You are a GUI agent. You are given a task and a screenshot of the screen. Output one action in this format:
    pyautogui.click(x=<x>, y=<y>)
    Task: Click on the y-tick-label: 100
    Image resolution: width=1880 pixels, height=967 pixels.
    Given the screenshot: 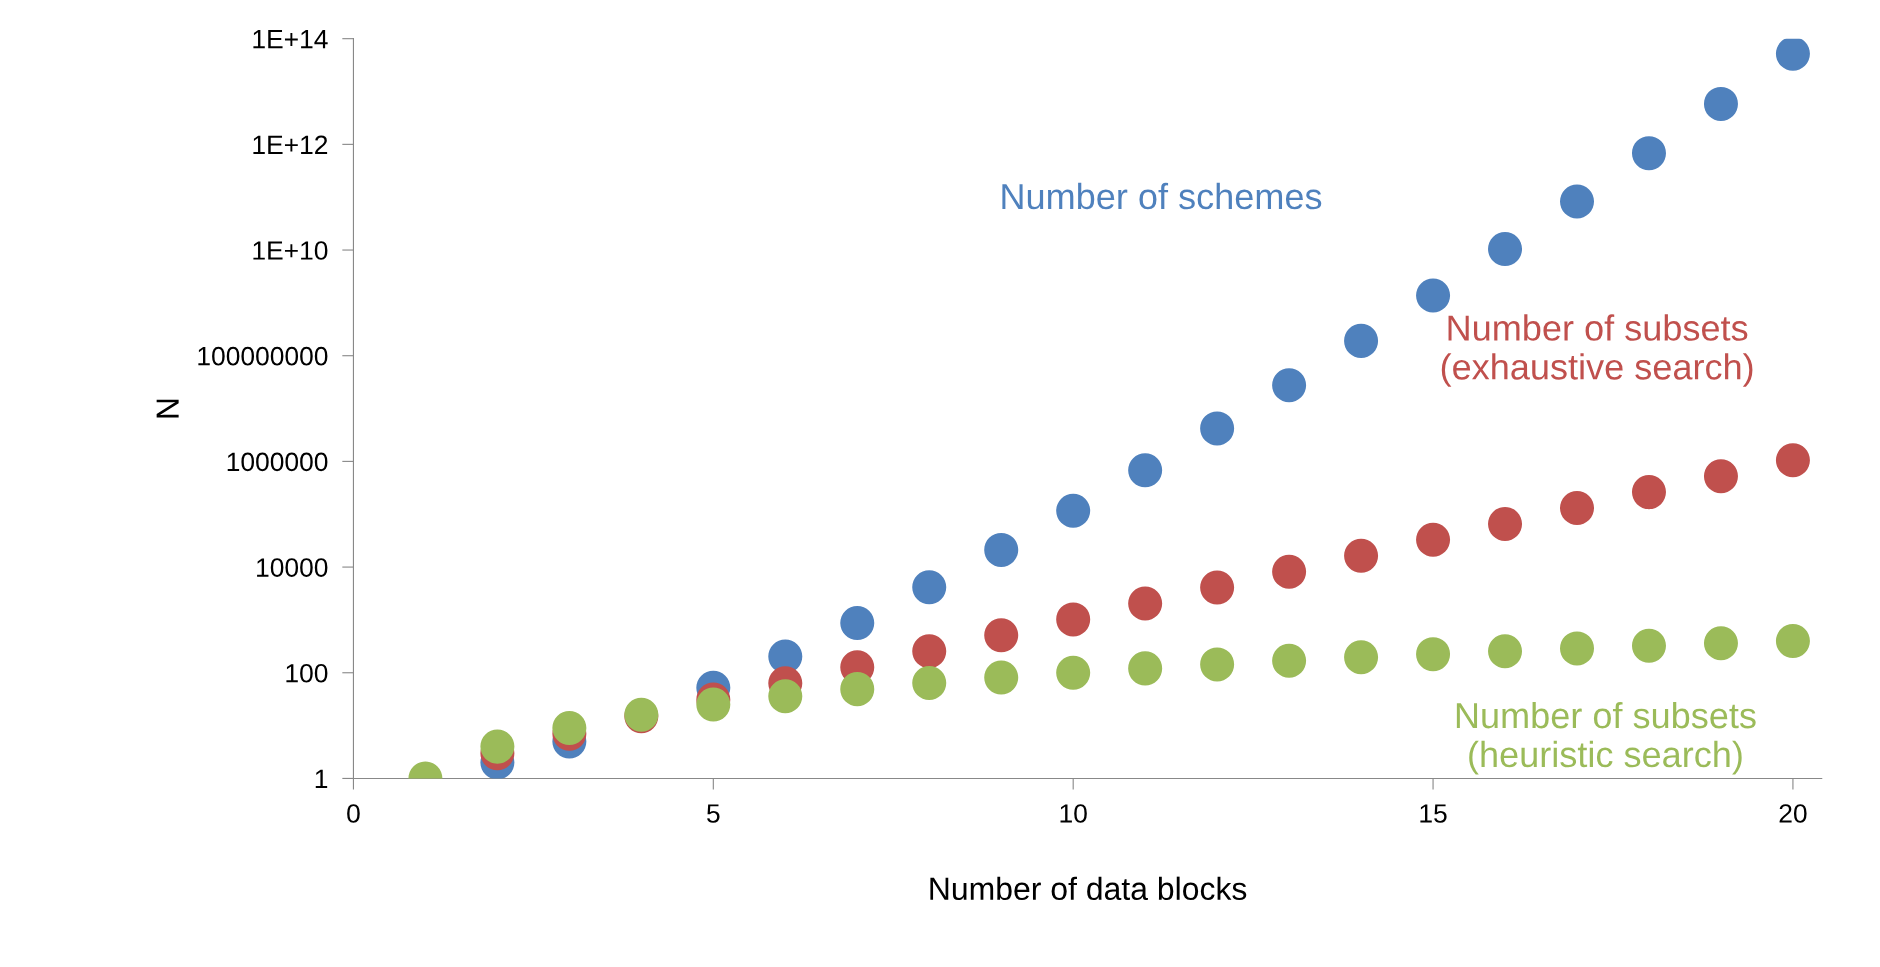 What is the action you would take?
    pyautogui.click(x=307, y=673)
    